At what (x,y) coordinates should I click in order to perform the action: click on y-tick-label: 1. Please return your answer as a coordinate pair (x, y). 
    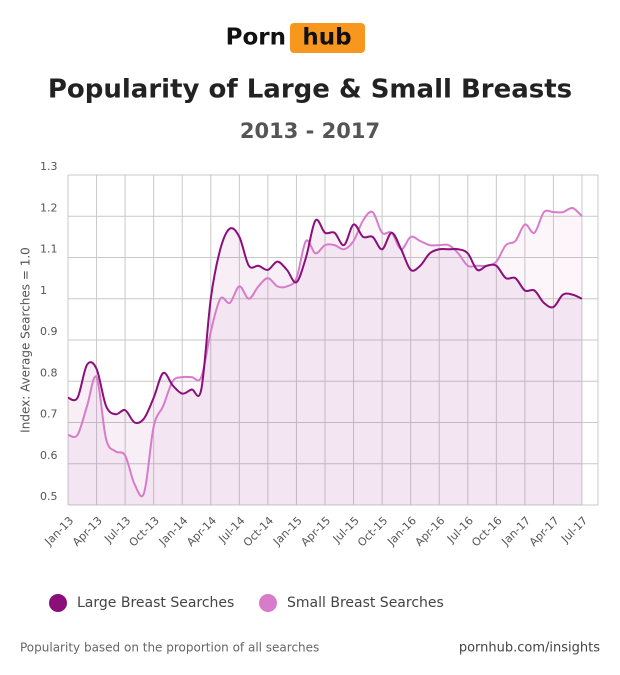
    Looking at the image, I should click on (43, 290).